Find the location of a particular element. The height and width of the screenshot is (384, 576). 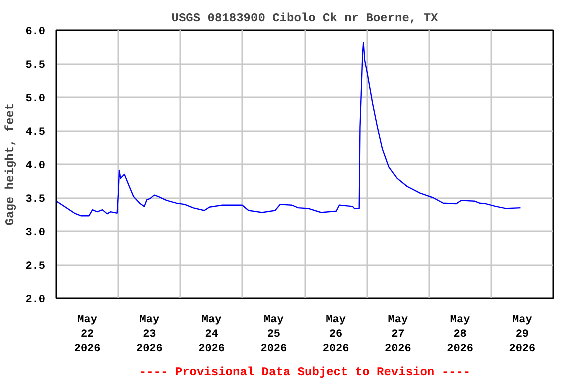

y-tick-label: 6.0 is located at coordinates (36, 32).